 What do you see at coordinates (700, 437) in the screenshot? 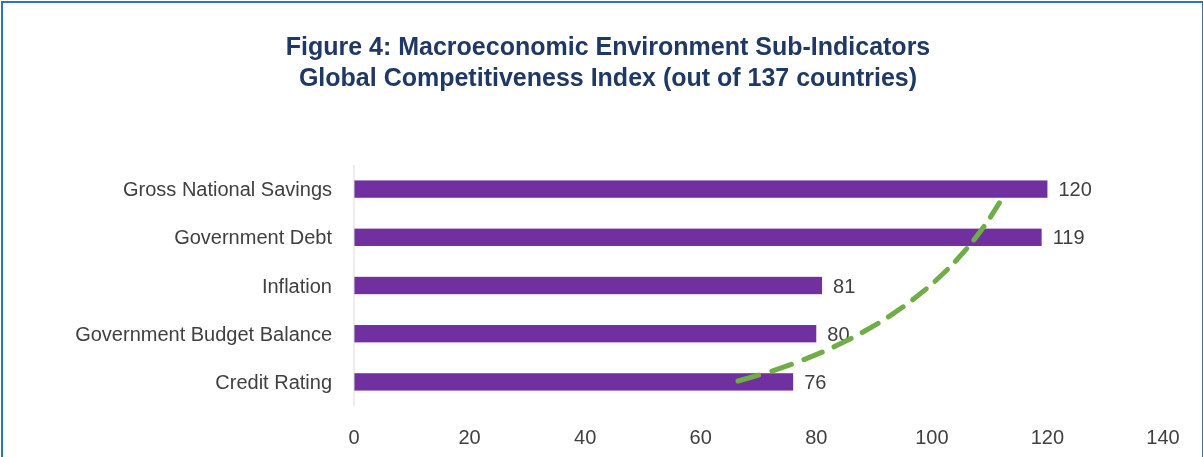
I see `x-tick-label: 60` at bounding box center [700, 437].